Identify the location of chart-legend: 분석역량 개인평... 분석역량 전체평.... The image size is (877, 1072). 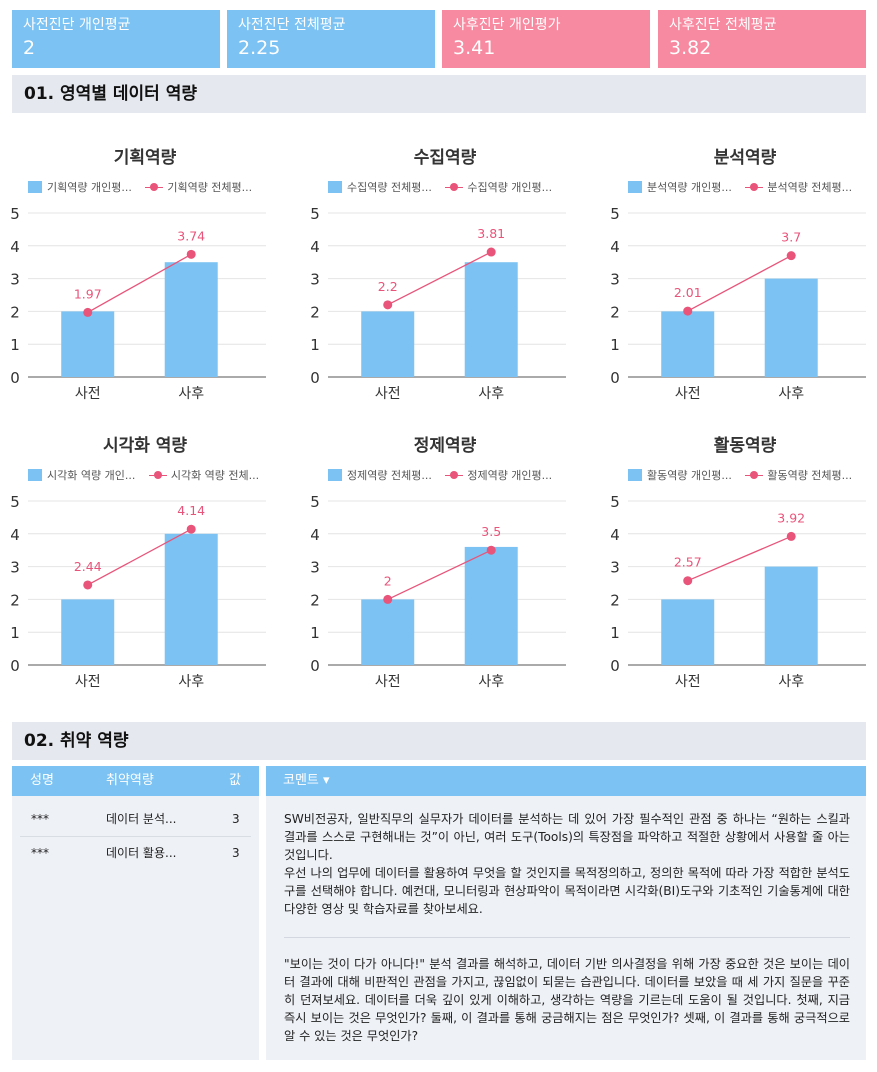
(740, 187).